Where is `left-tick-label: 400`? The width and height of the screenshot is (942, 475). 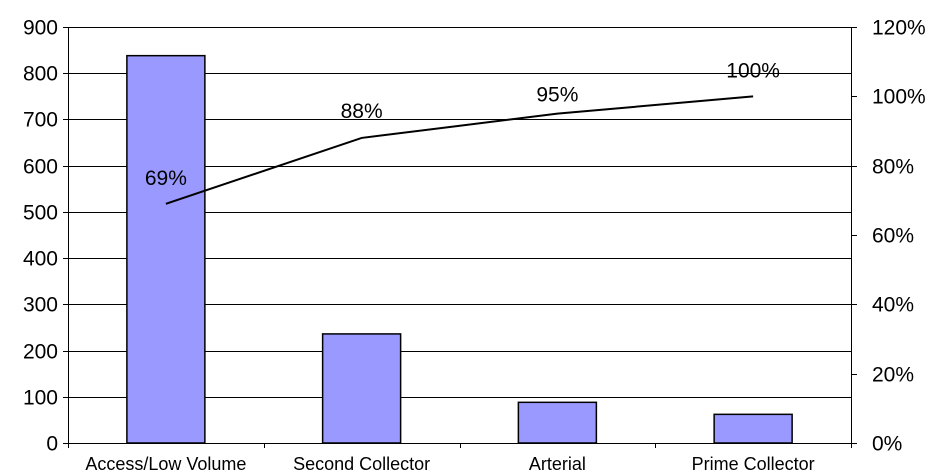 left-tick-label: 400 is located at coordinates (40, 259).